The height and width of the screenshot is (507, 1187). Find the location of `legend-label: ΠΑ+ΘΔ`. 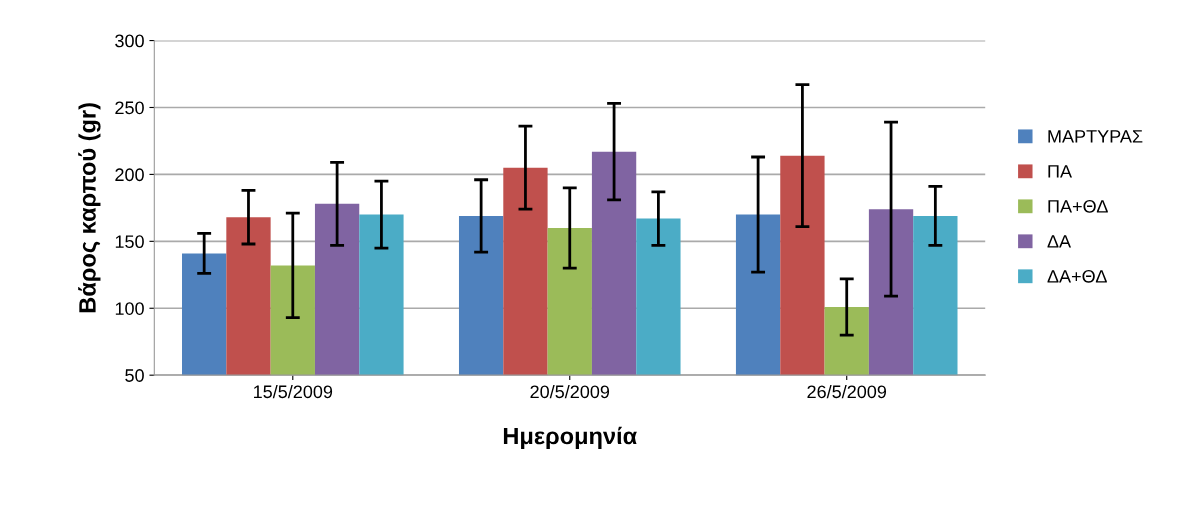

legend-label: ΠΑ+ΘΔ is located at coordinates (1078, 206).